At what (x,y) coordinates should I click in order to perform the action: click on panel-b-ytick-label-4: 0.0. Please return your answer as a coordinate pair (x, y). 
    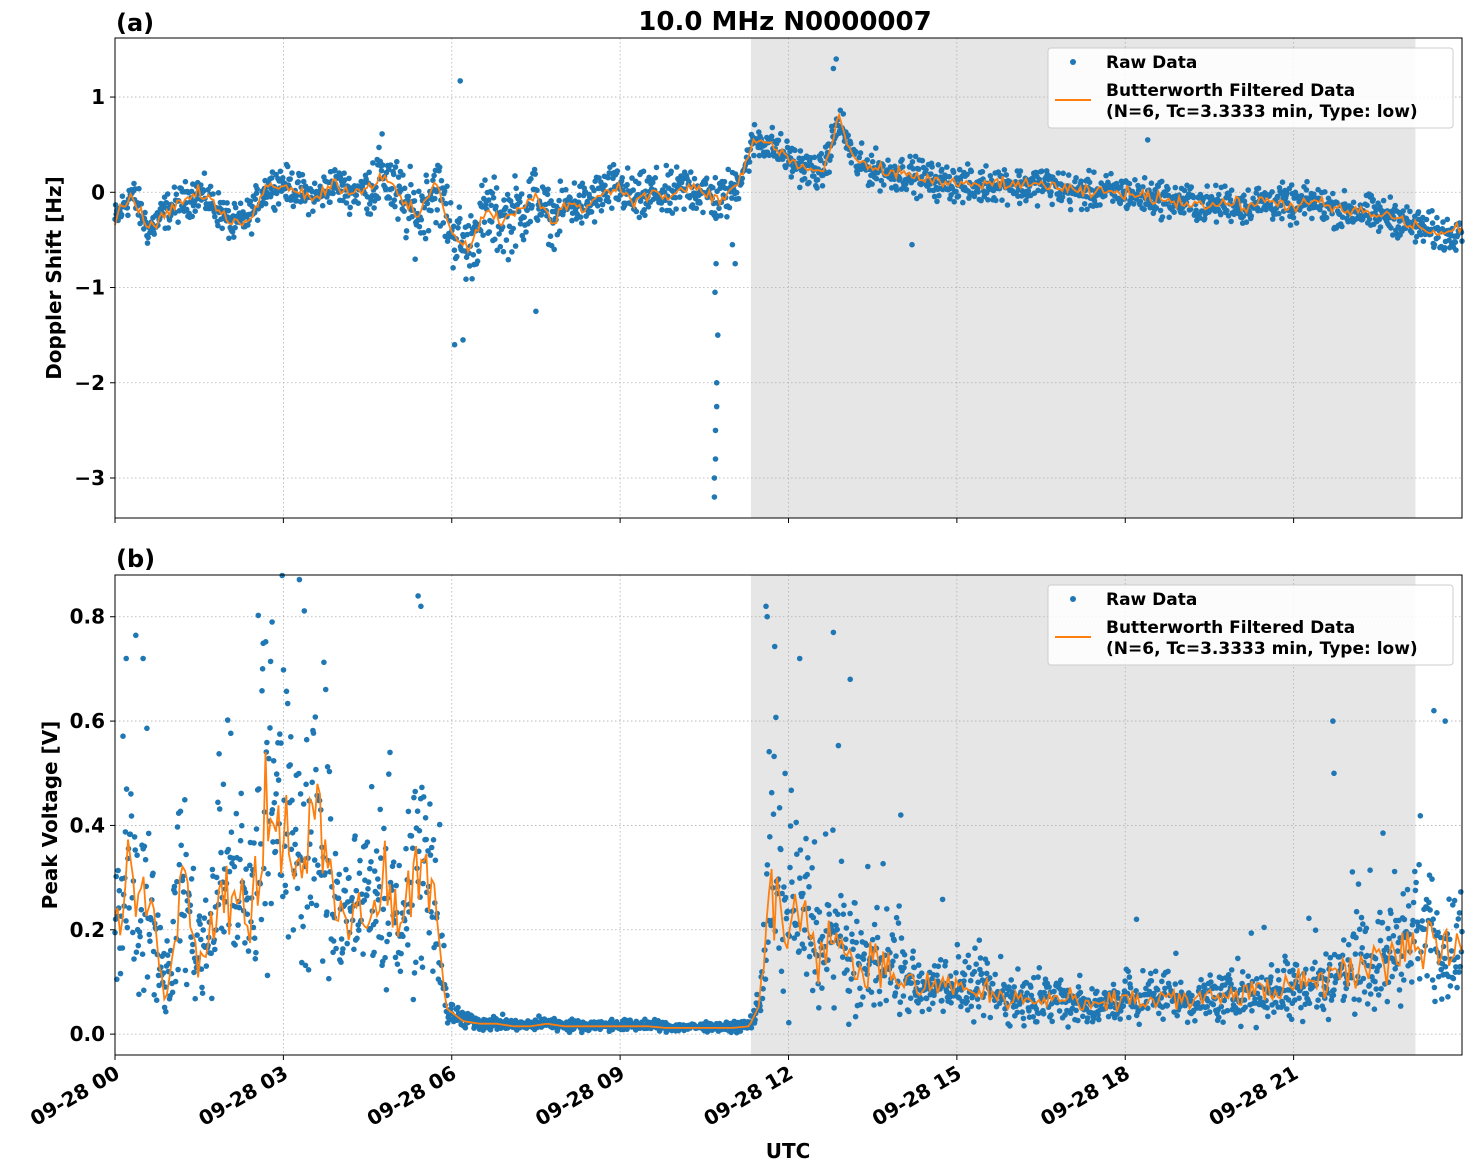
    Looking at the image, I should click on (87, 1034).